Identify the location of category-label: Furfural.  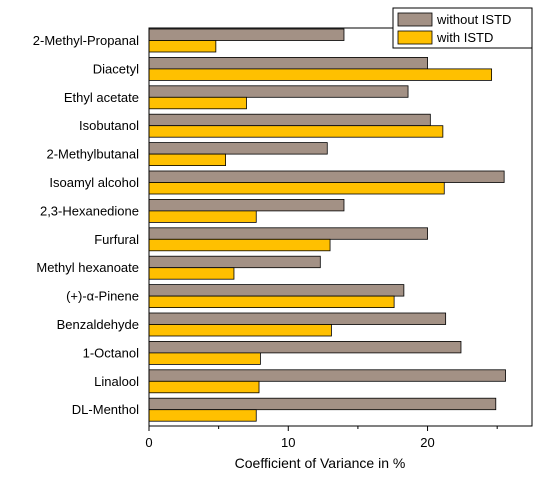
(116, 239).